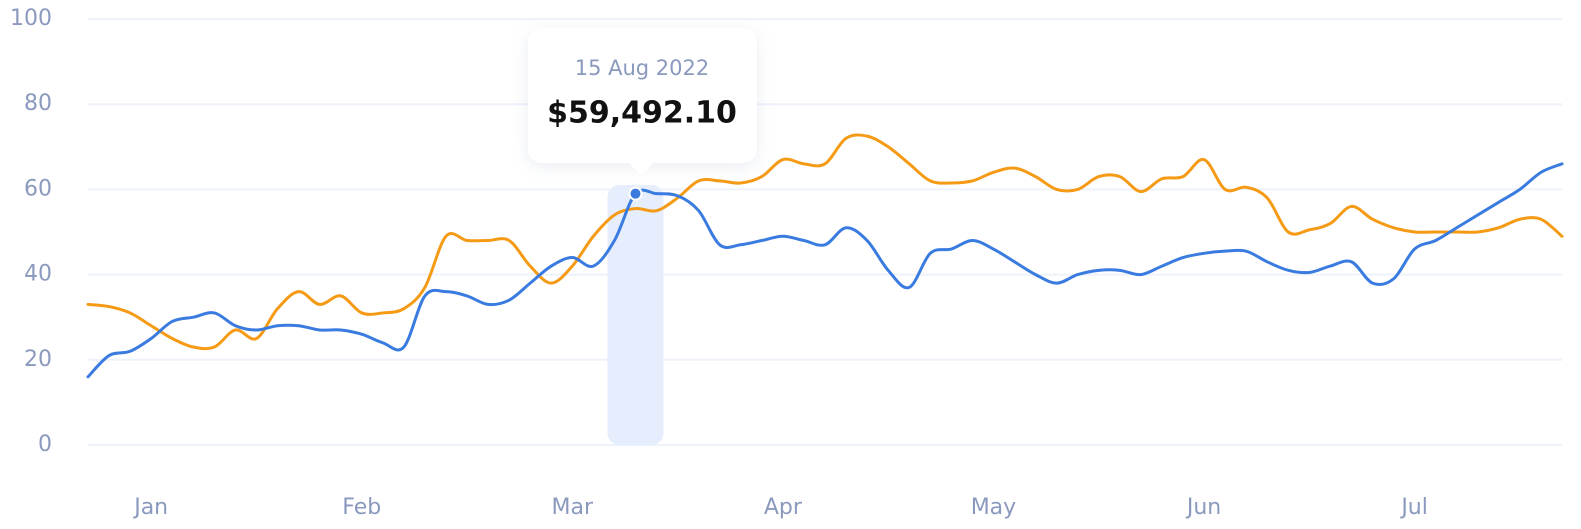 Image resolution: width=1581 pixels, height=529 pixels. Describe the element at coordinates (38, 188) in the screenshot. I see `y-tick-label: 60` at that location.